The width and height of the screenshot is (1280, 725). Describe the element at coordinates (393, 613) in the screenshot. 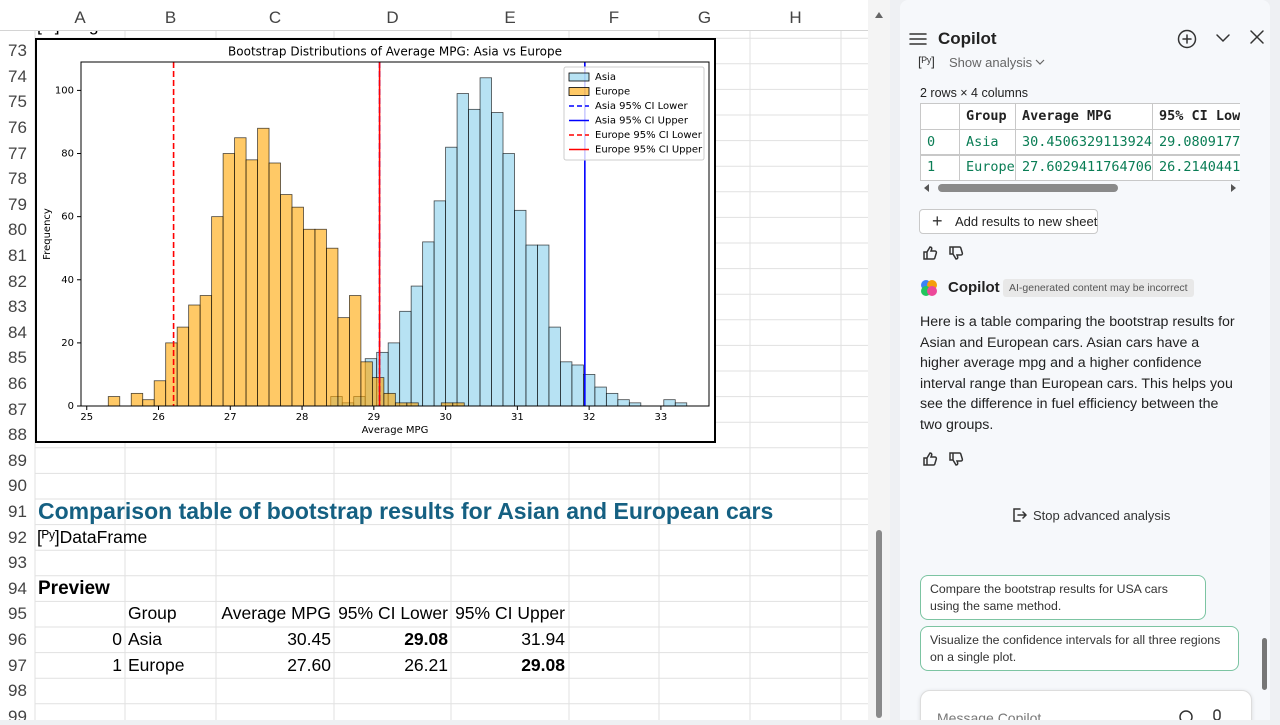

I see `preview-header: 95% CI Lower` at that location.